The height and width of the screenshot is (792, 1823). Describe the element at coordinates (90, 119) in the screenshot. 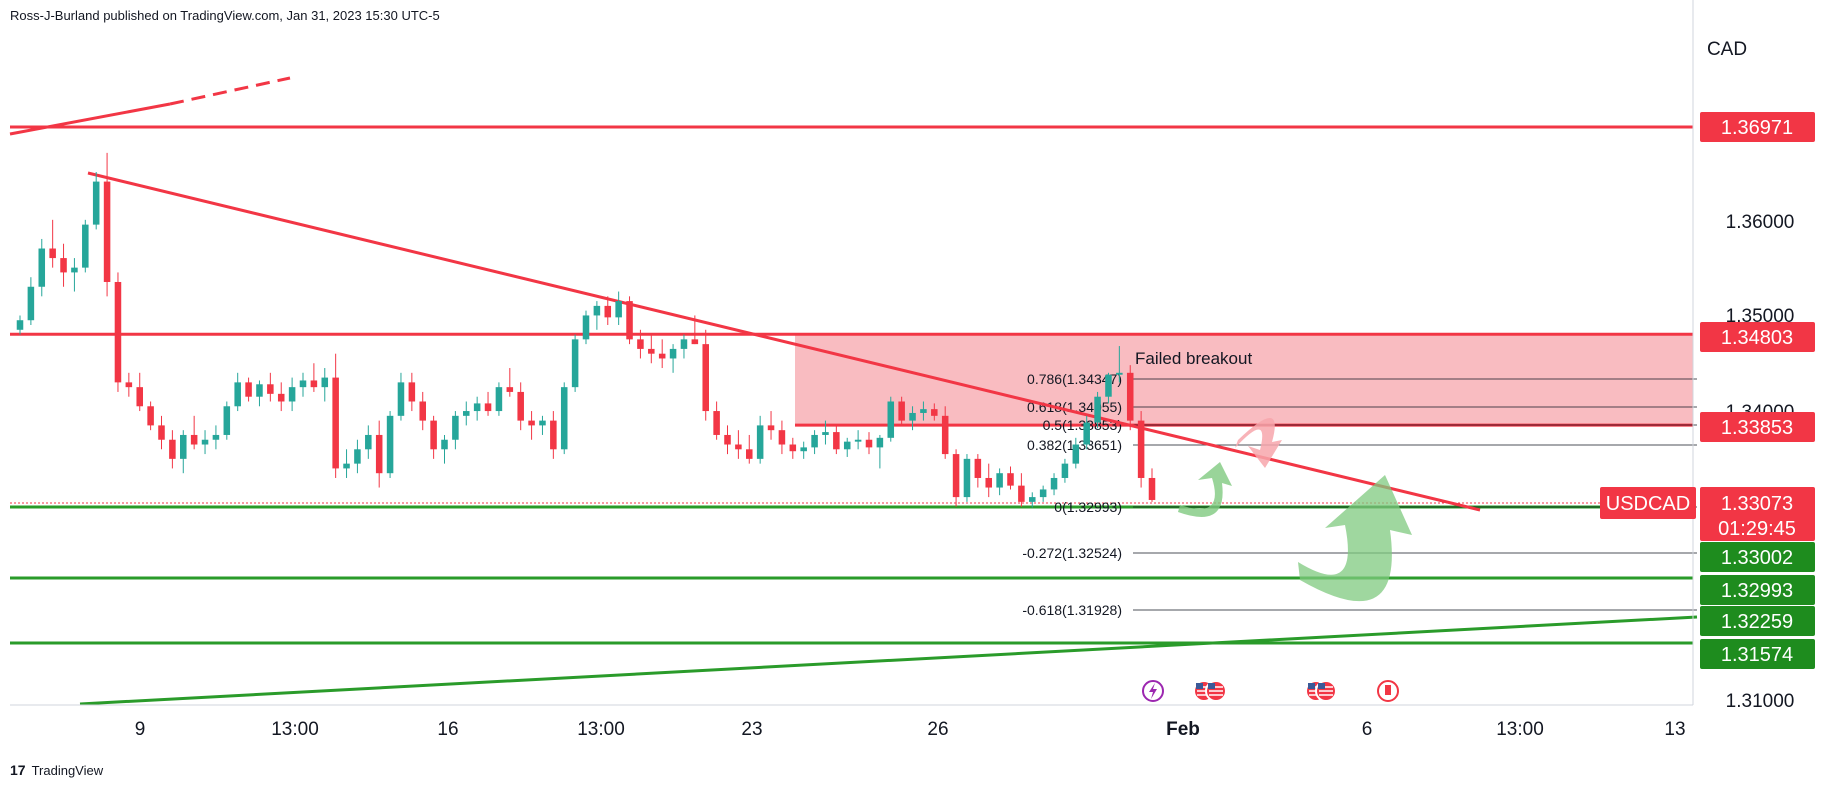

I see `upper-trendline` at that location.